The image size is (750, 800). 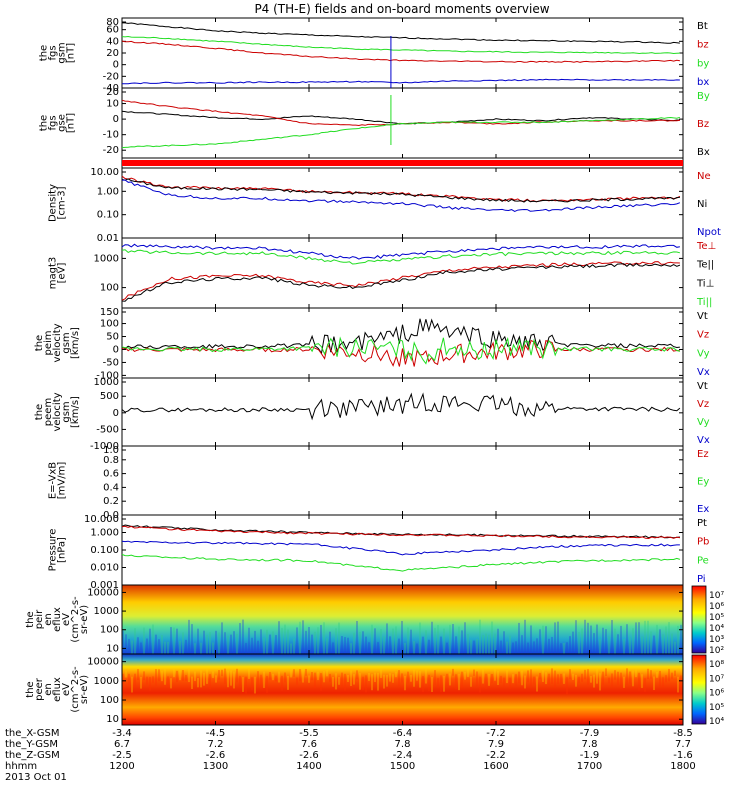 What do you see at coordinates (703, 422) in the screenshot?
I see `legend-Vy: Vy` at bounding box center [703, 422].